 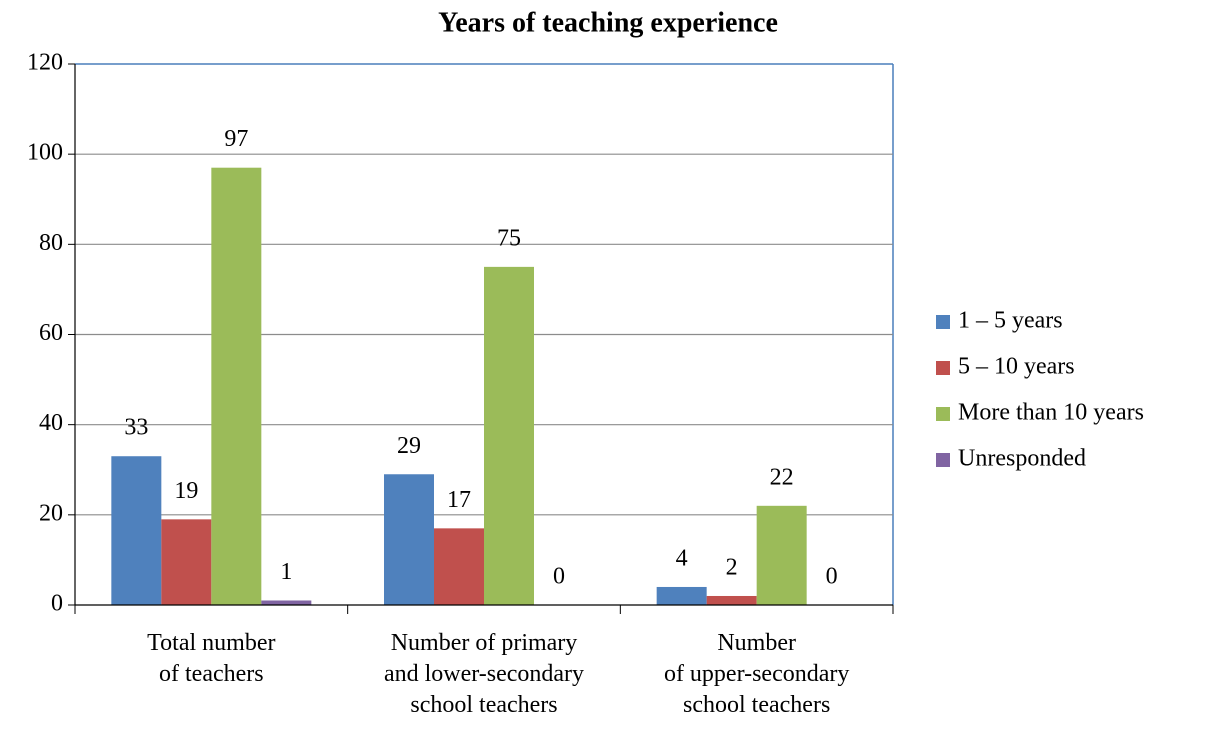 I want to click on x-tick-label-line: Number of primary, so click(x=484, y=643).